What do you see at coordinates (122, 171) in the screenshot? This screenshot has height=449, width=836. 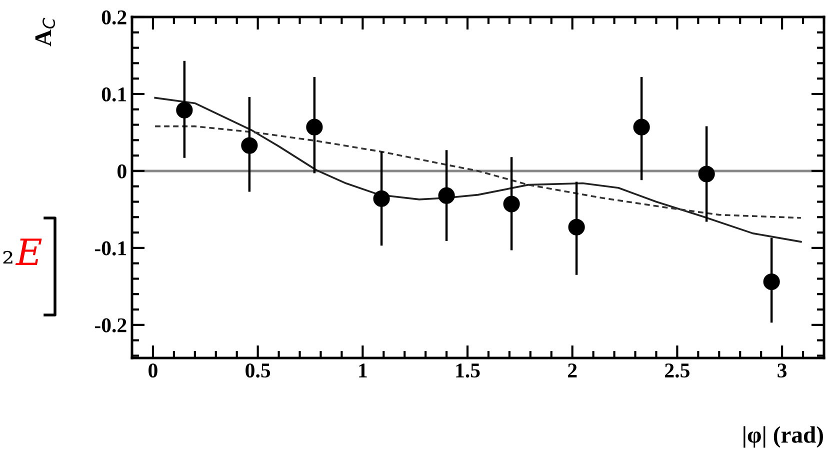 I see `y-tick-label: 0` at bounding box center [122, 171].